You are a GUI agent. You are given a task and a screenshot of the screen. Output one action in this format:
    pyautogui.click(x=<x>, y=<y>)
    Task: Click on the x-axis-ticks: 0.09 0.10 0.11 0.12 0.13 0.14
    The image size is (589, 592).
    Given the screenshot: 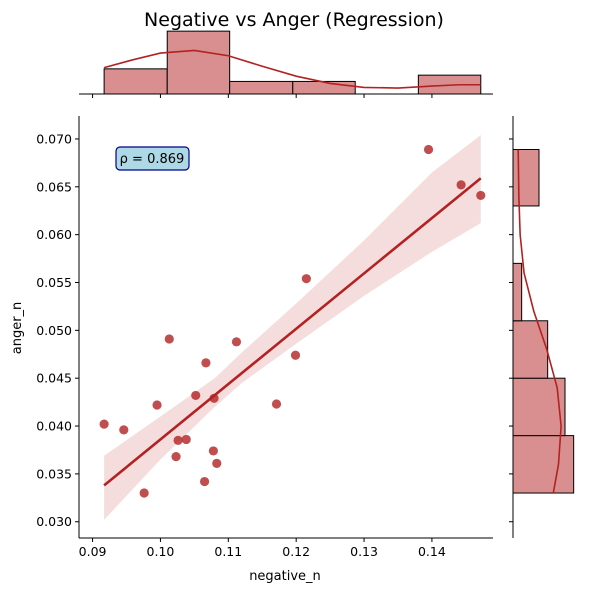 What is the action you would take?
    pyautogui.click(x=262, y=548)
    